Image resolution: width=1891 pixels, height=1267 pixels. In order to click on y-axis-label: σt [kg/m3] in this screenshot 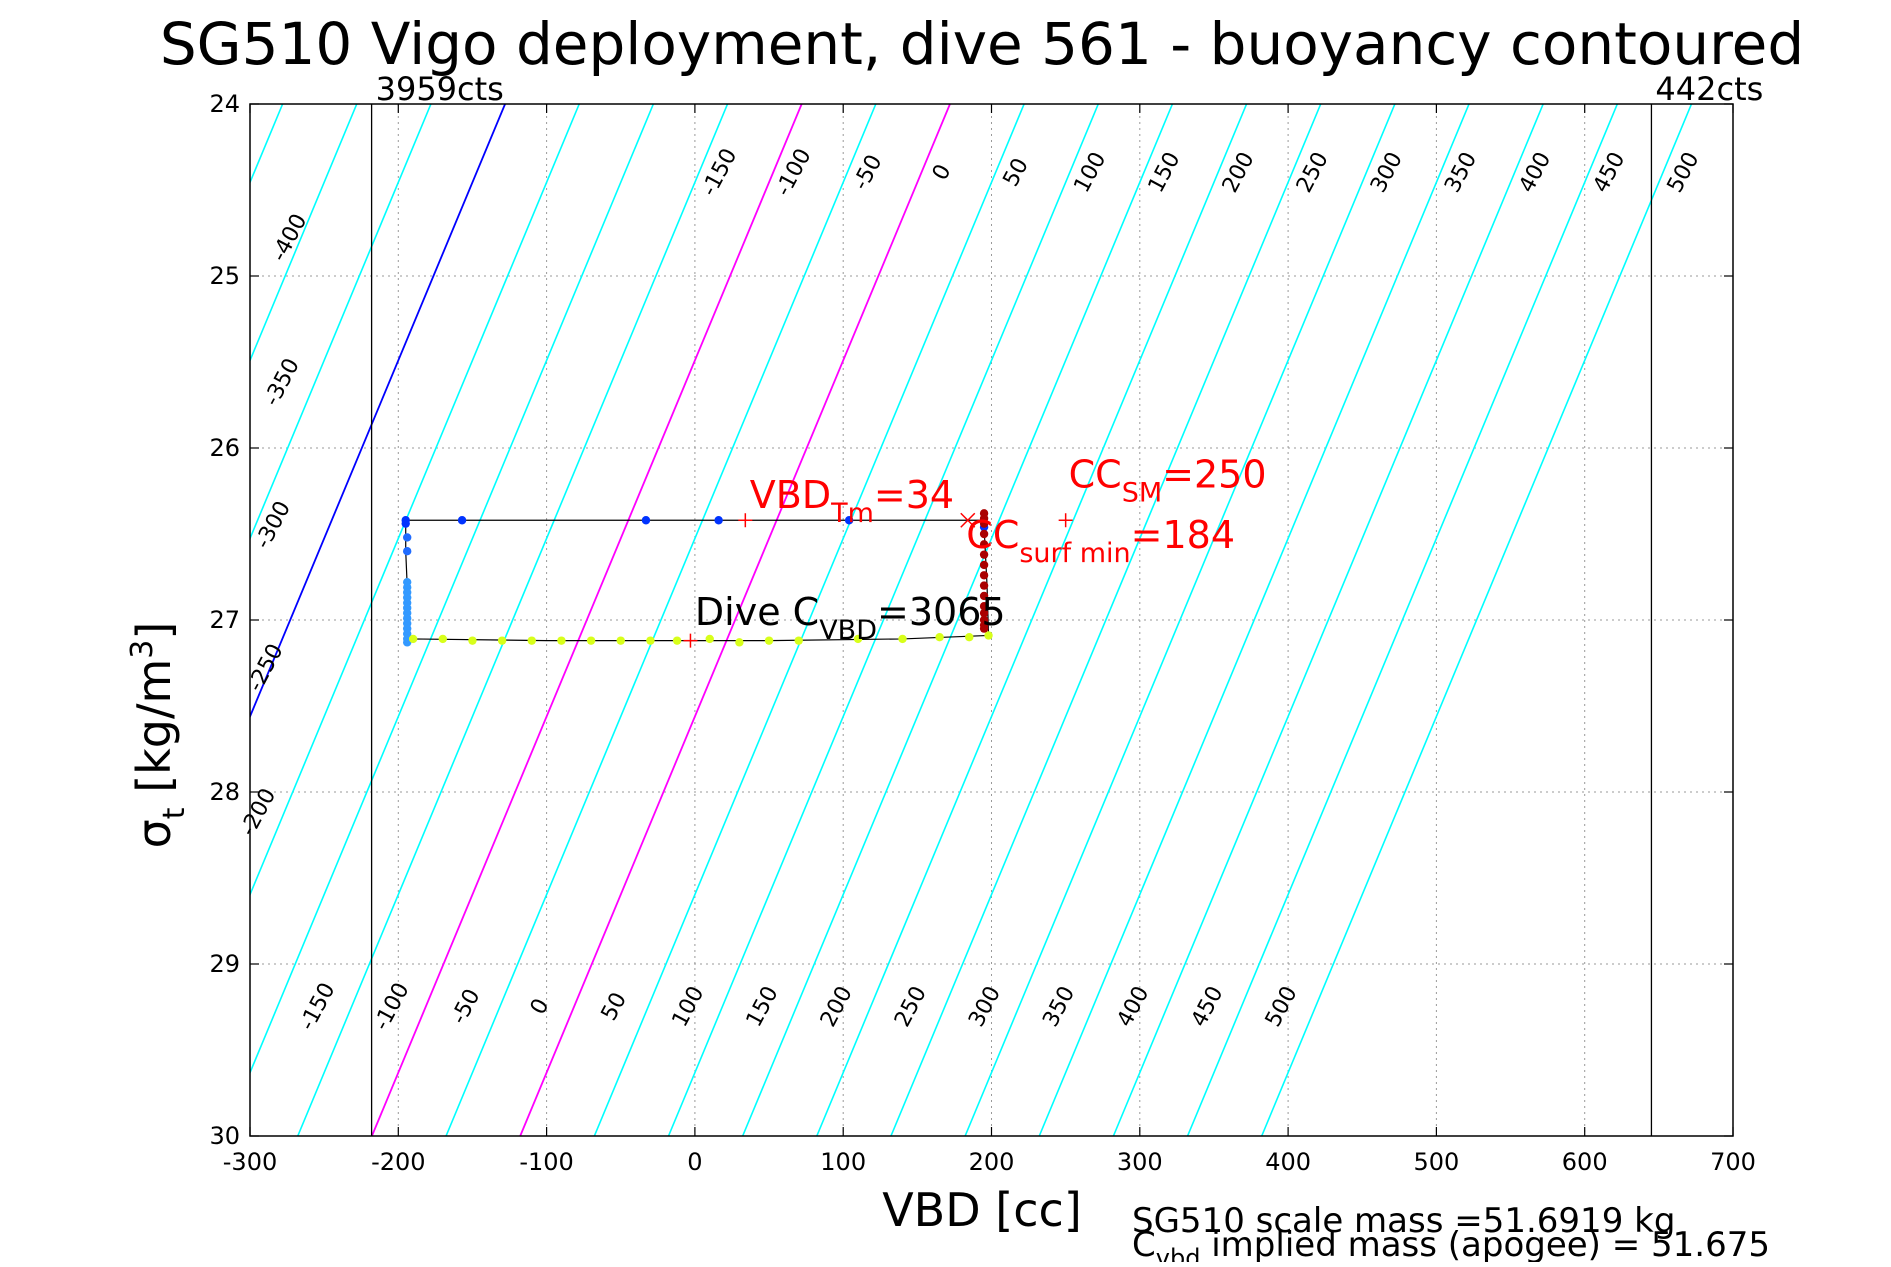, I will do `click(158, 735)`.